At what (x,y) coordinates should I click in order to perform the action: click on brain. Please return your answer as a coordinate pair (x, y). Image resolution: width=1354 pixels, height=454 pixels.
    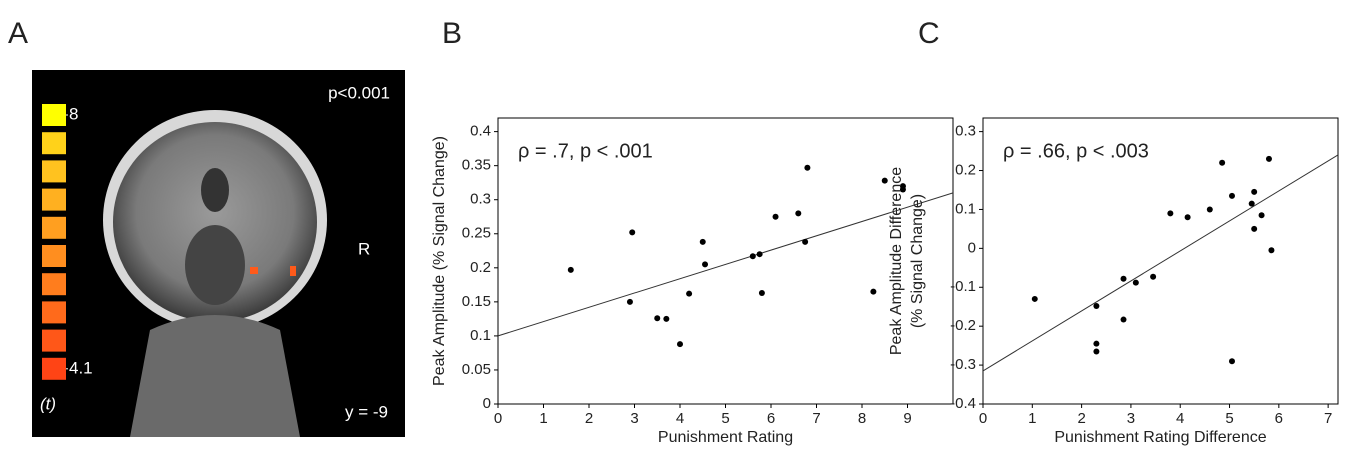
    Looking at the image, I should click on (215, 222).